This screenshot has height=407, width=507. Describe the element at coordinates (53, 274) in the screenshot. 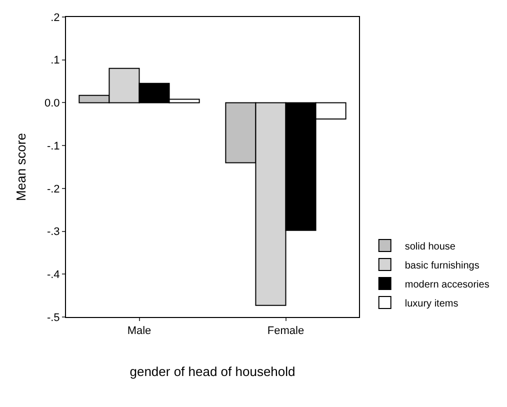

I see `y-tick-label: -.4` at that location.